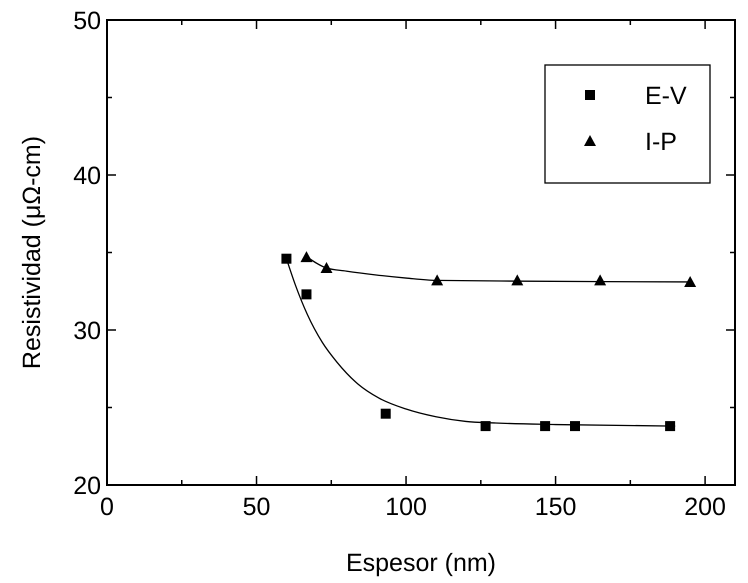 Image resolution: width=748 pixels, height=583 pixels. Describe the element at coordinates (406, 507) in the screenshot. I see `x-tick-label: 100` at that location.